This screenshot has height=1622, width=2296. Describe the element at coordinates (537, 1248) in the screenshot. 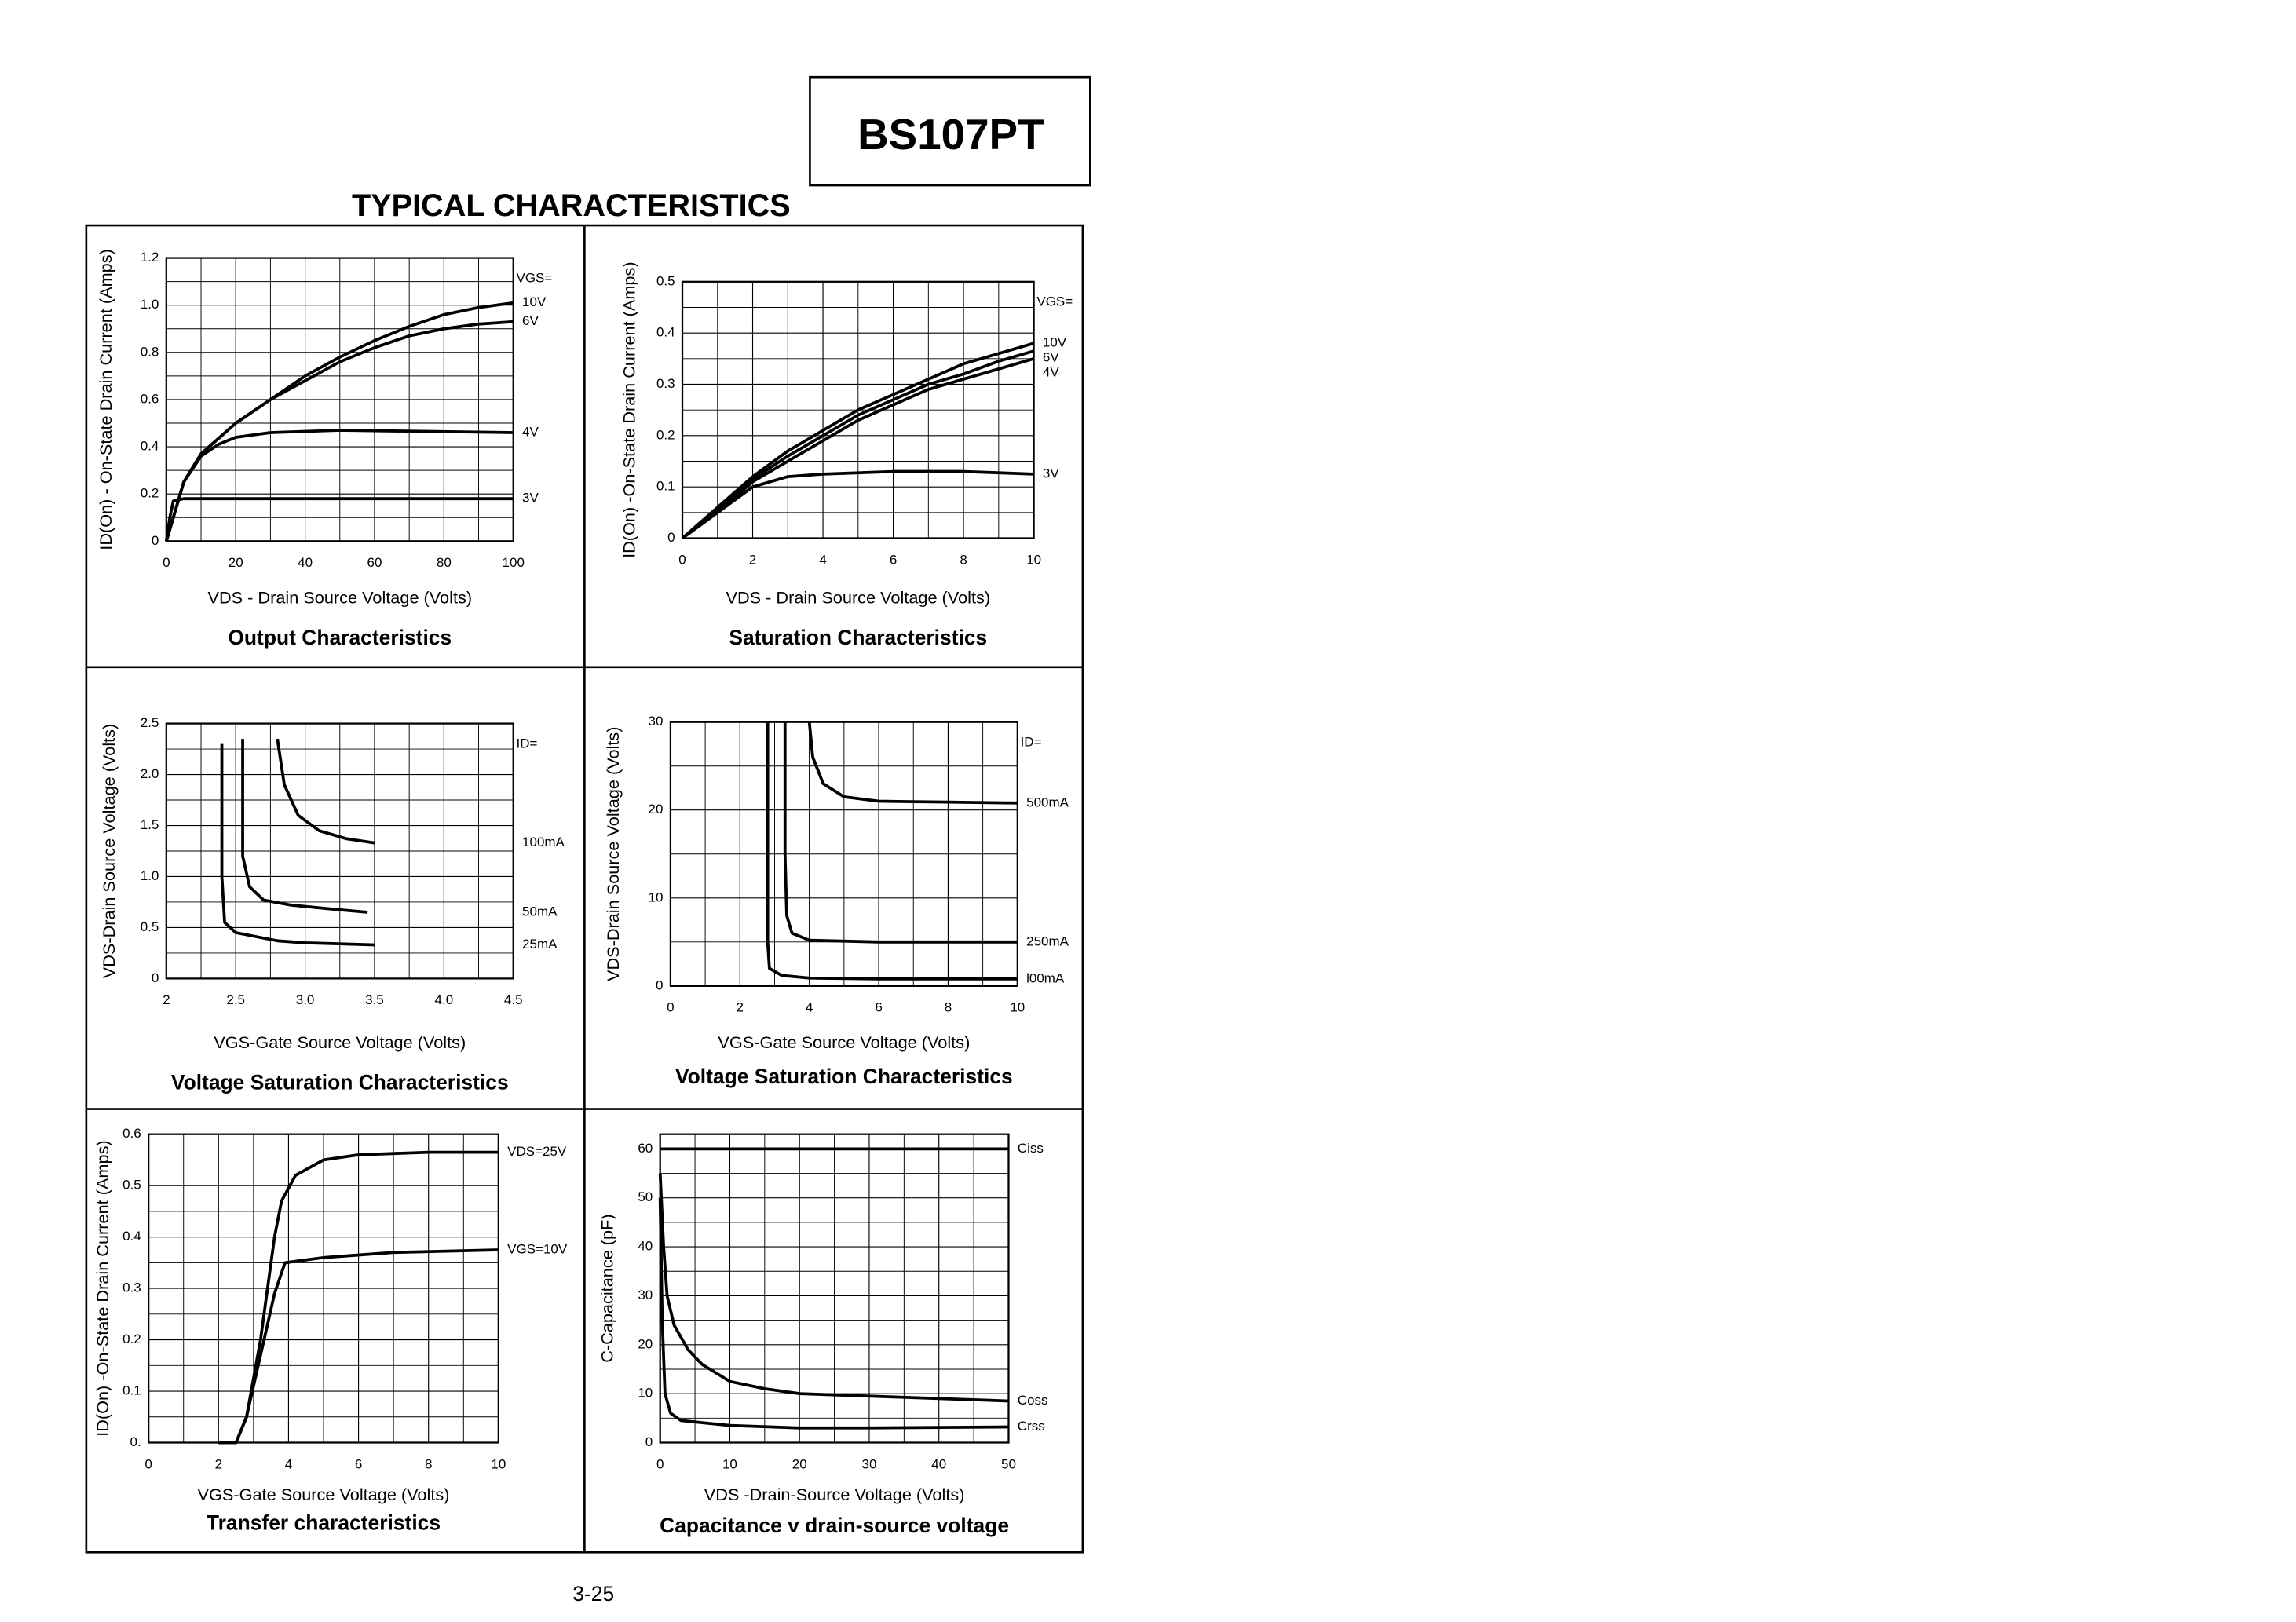

I see `line-label: VGS=10V` at that location.